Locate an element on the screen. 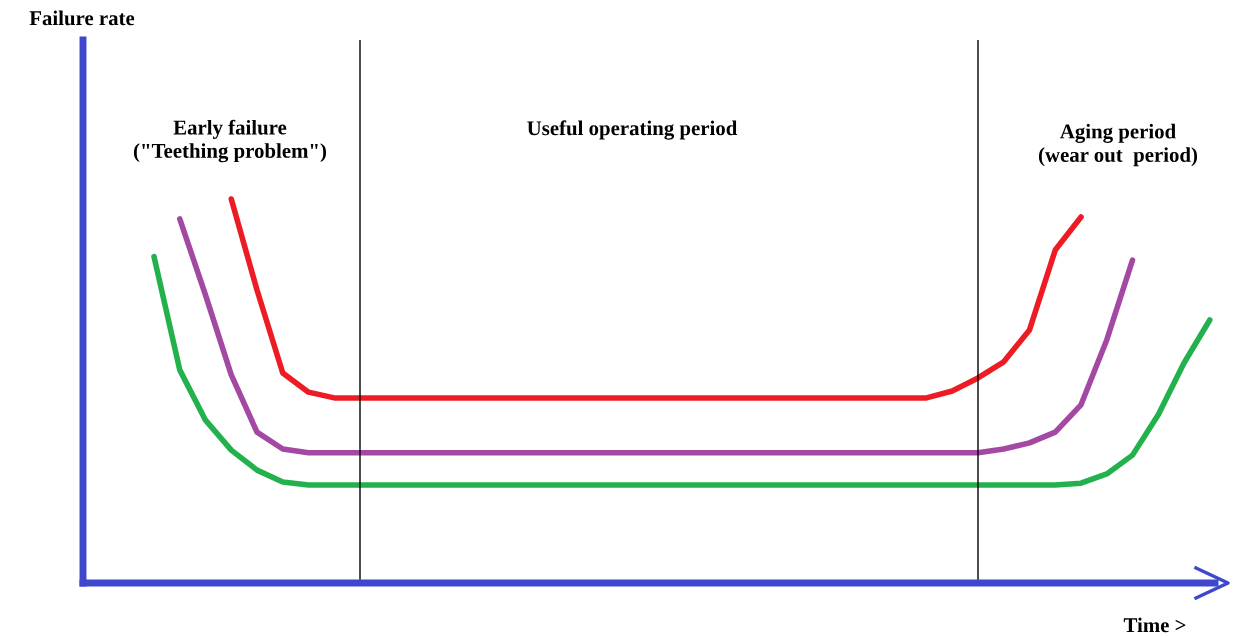 The width and height of the screenshot is (1248, 638). text: Useful operating period is located at coordinates (632, 130).